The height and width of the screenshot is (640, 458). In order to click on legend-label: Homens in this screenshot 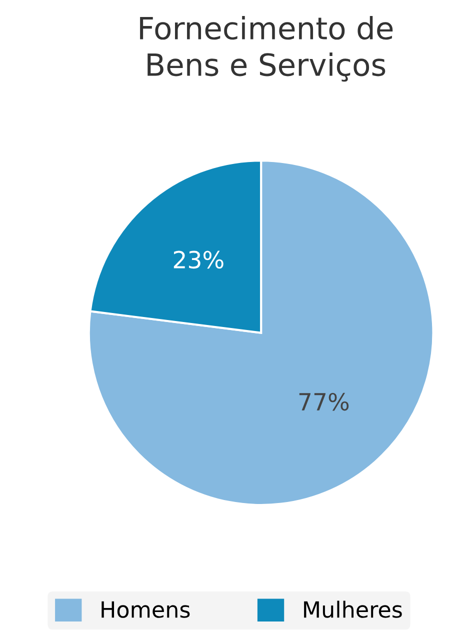, I will do `click(146, 609)`.